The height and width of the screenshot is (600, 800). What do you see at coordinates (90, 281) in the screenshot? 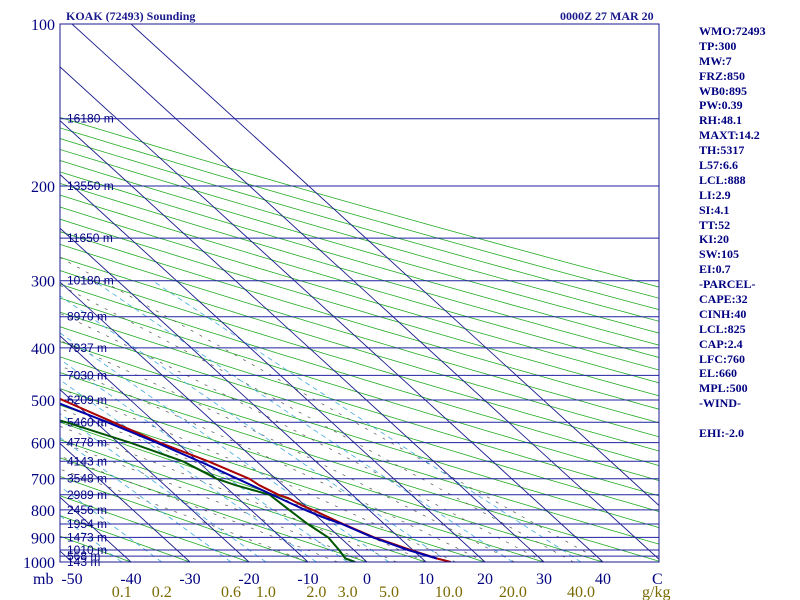
I see `height-label: 10180 m` at bounding box center [90, 281].